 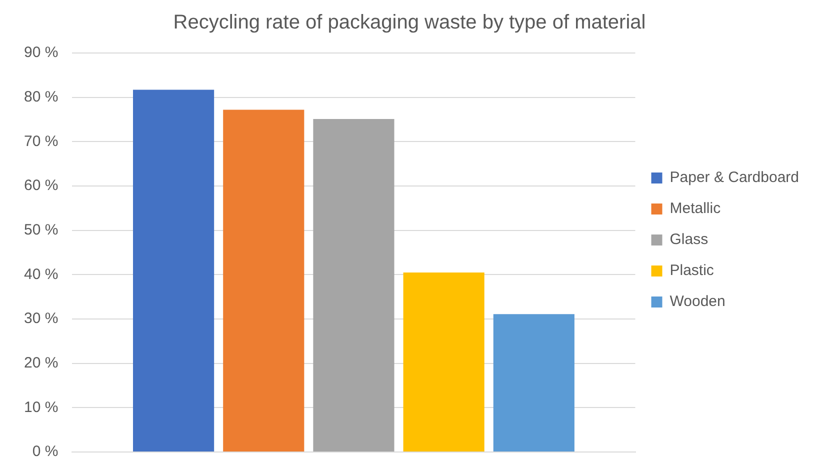 What do you see at coordinates (41, 97) in the screenshot?
I see `y-tick-label: 80 %` at bounding box center [41, 97].